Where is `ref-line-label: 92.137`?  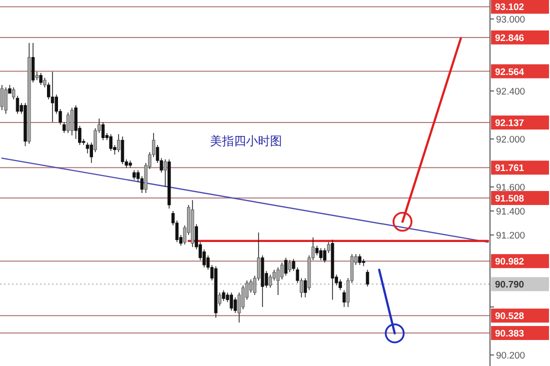 ref-line-label: 92.137 is located at coordinates (509, 124).